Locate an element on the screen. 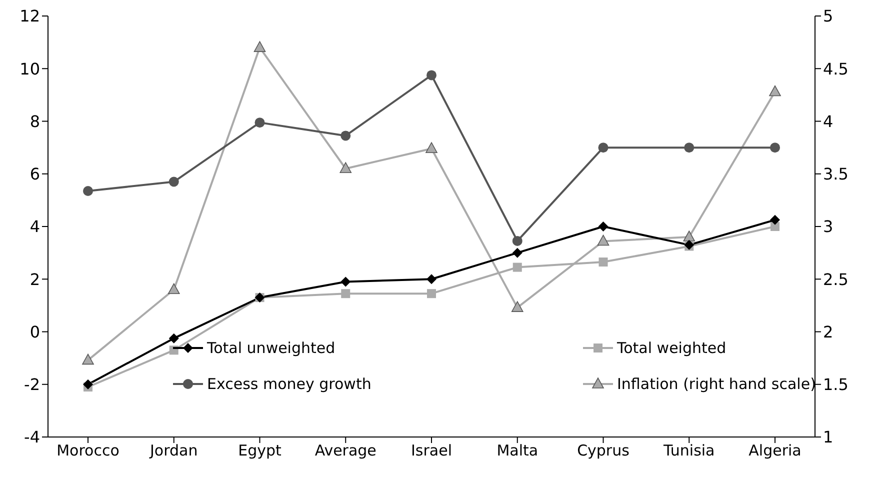 Image resolution: width=878 pixels, height=490 pixels. legend-label: Excess money growth is located at coordinates (289, 384).